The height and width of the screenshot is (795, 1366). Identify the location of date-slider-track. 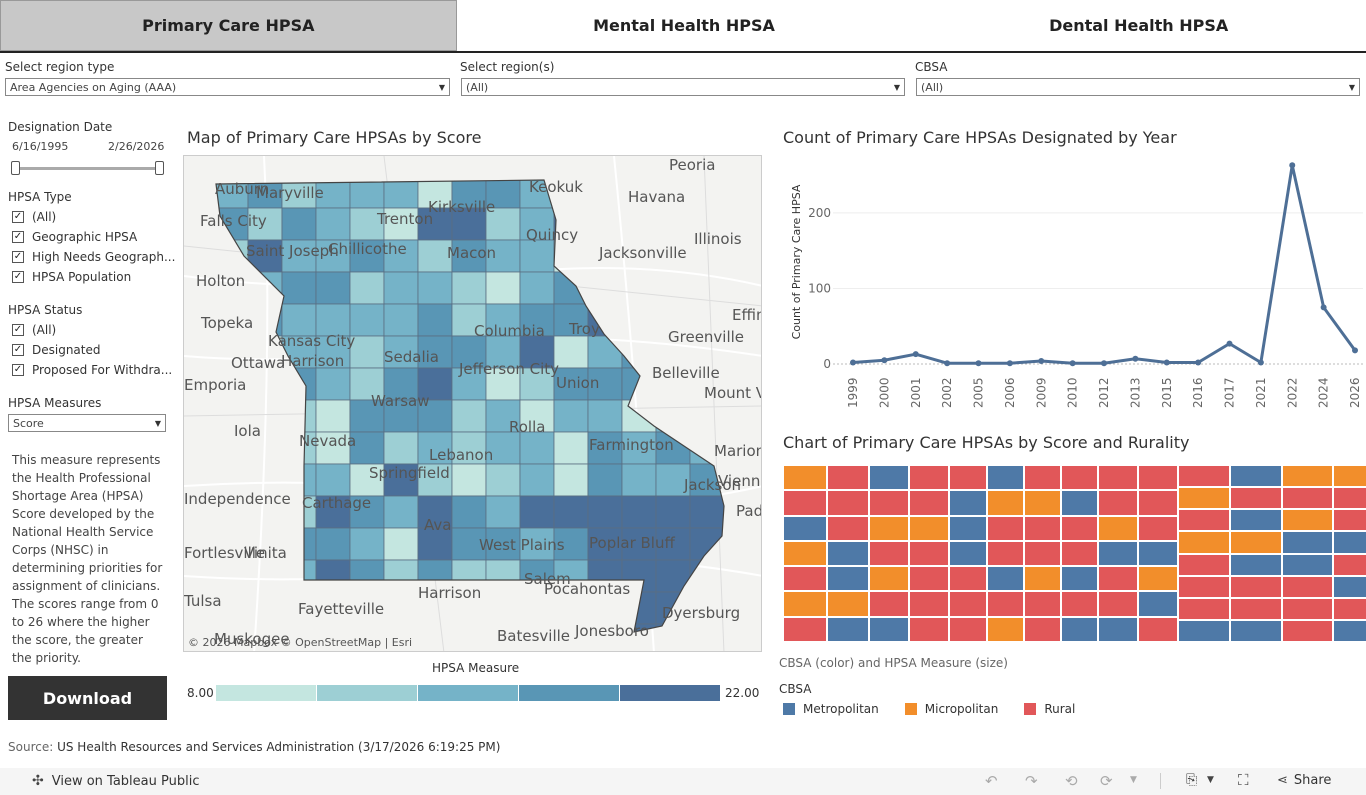
(88, 168).